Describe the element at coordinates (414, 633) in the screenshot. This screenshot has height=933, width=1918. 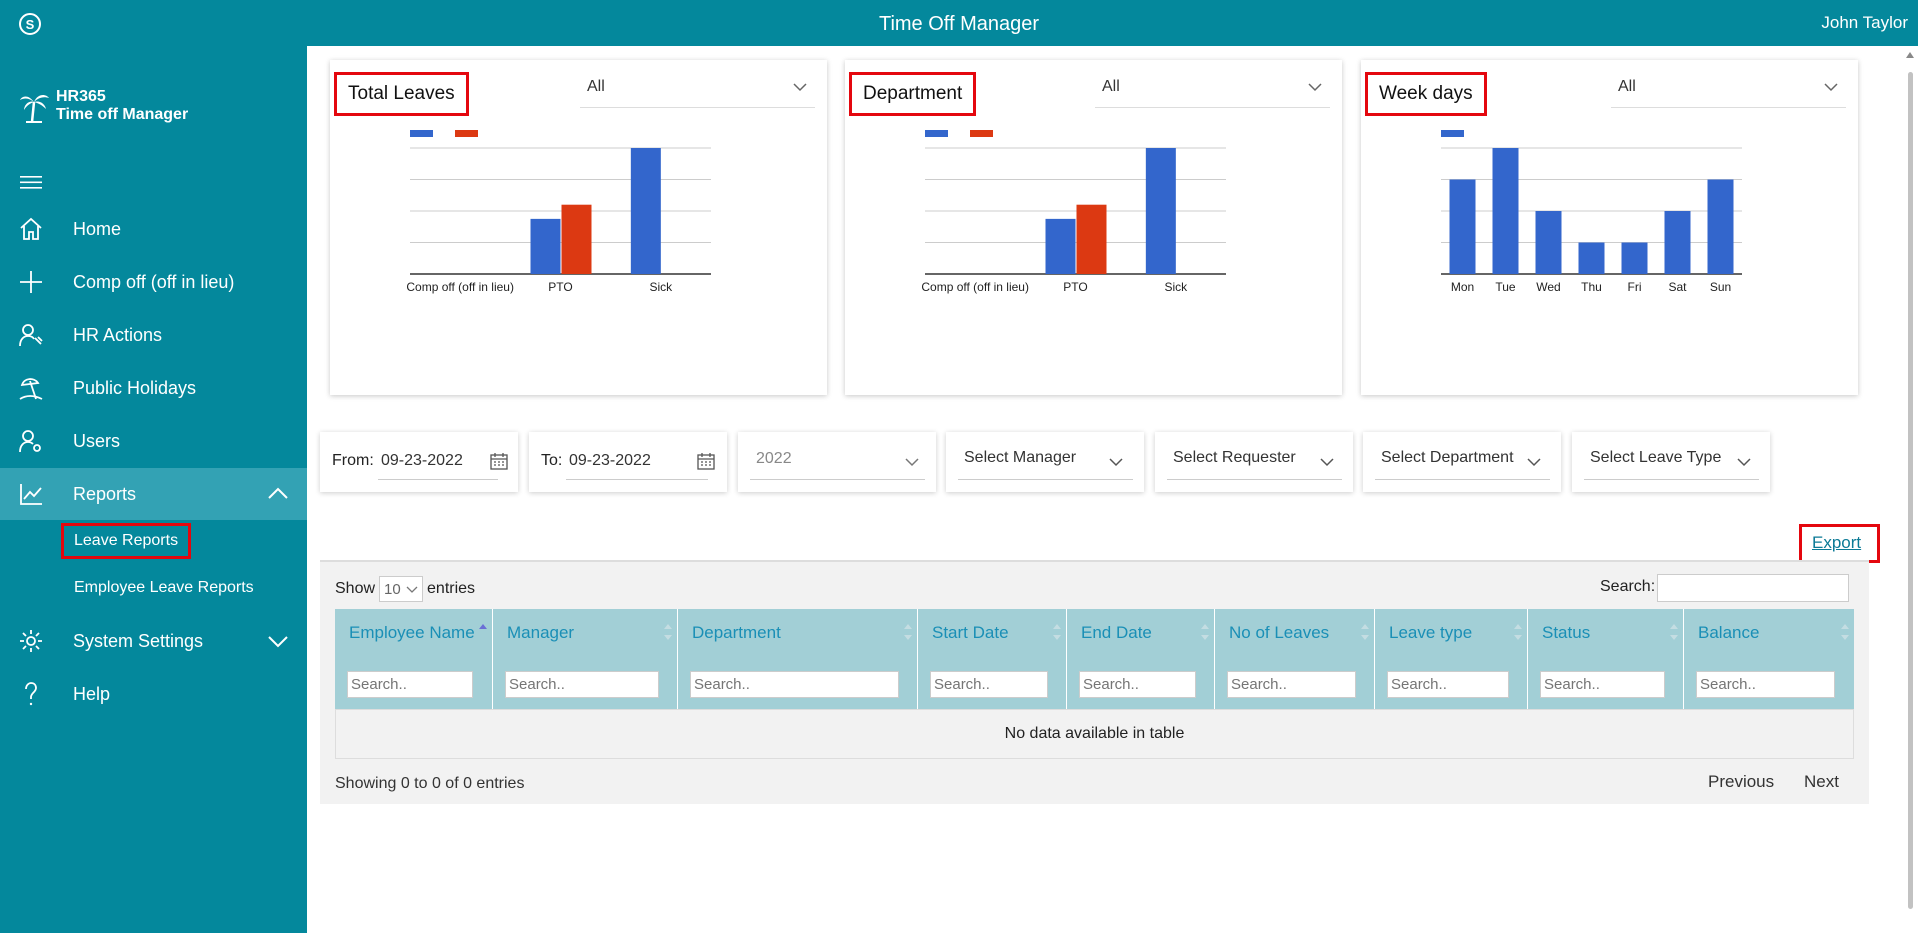
I see `column-header-employee-name: Employee Name` at that location.